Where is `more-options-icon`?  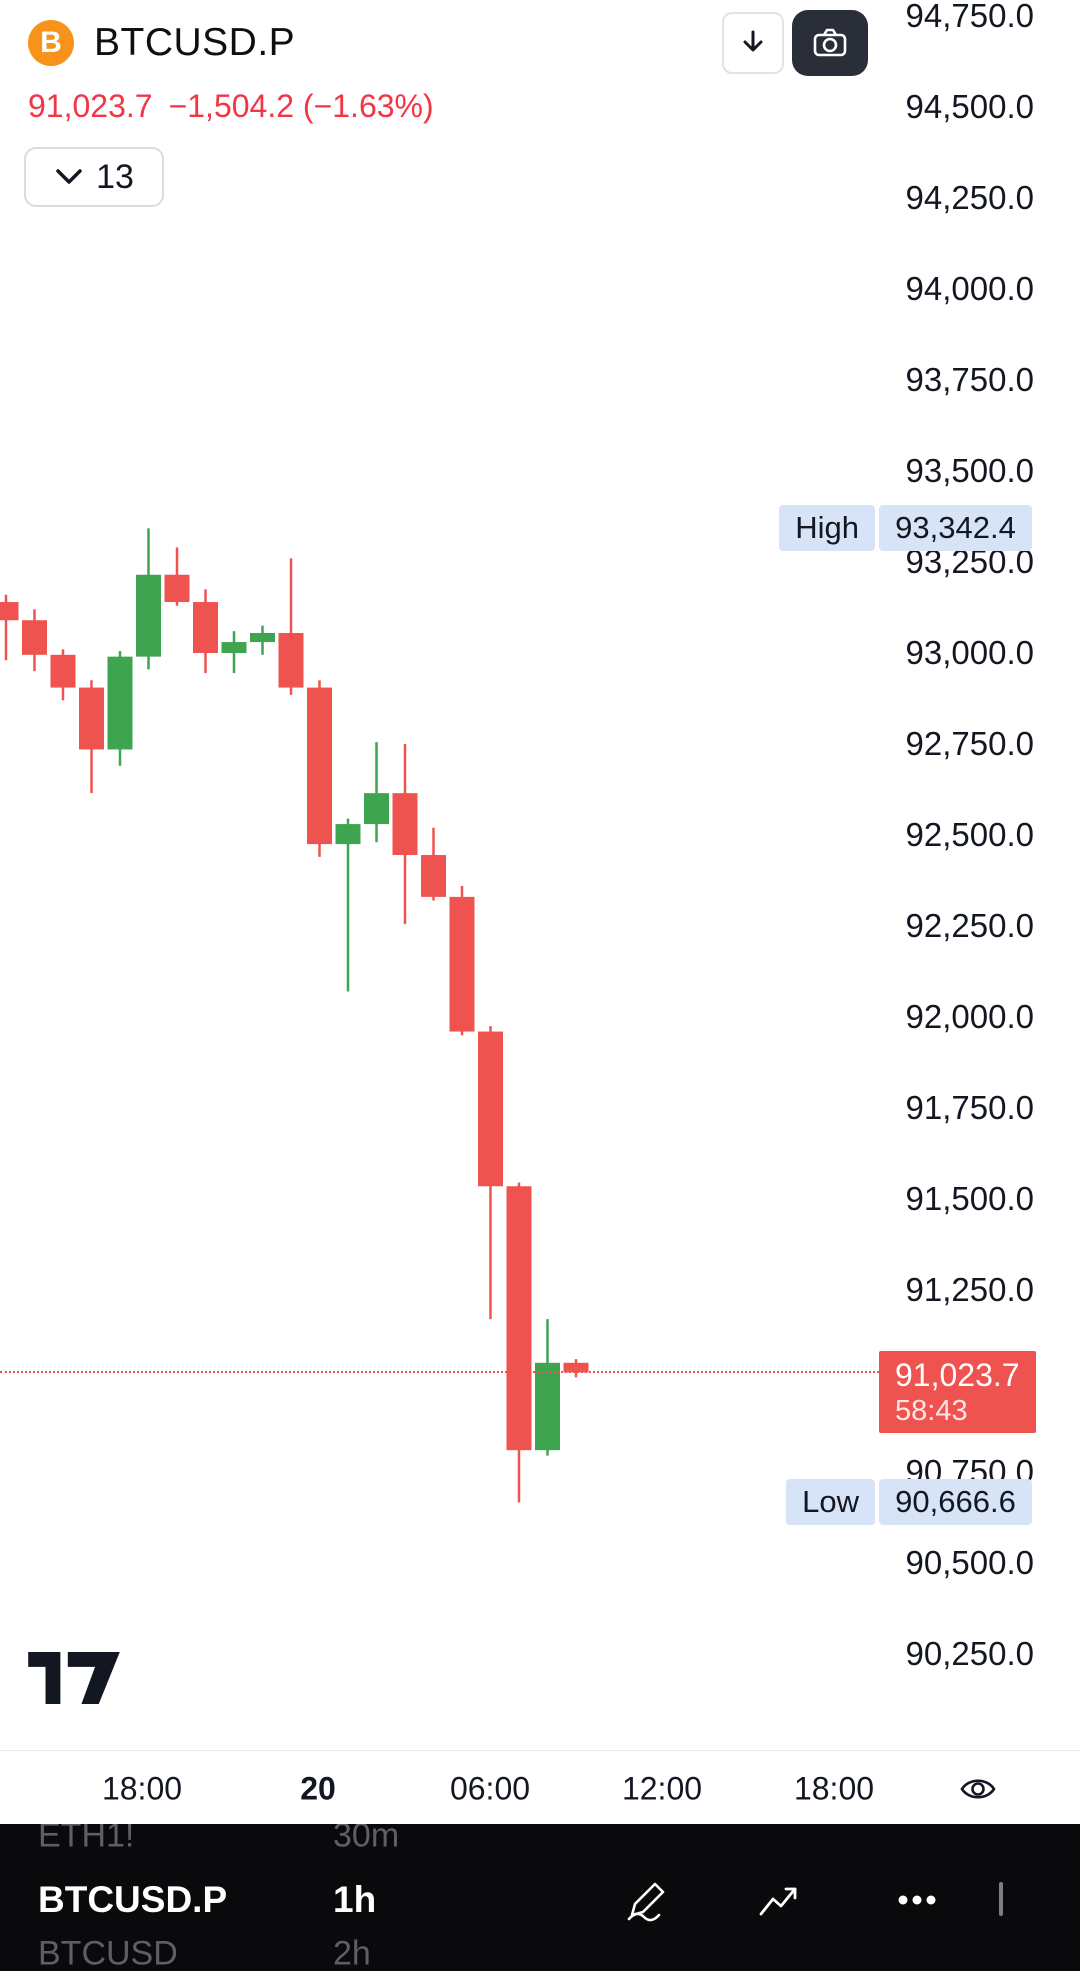
more-options-icon is located at coordinates (917, 1900).